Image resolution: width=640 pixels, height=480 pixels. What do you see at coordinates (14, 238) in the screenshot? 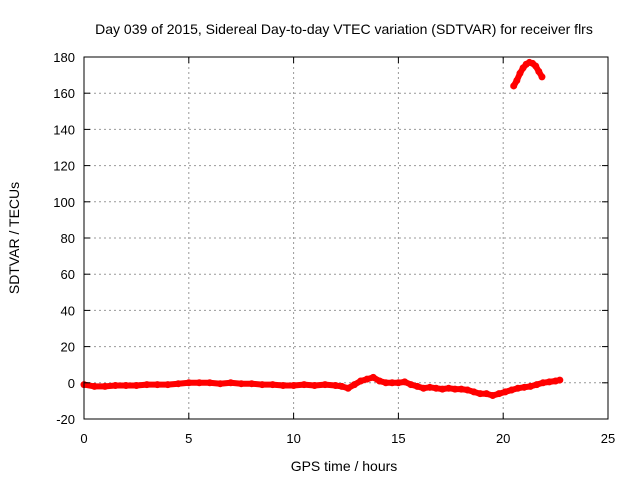
I see `y-axis-label: SDTVAR / TECUs` at bounding box center [14, 238].